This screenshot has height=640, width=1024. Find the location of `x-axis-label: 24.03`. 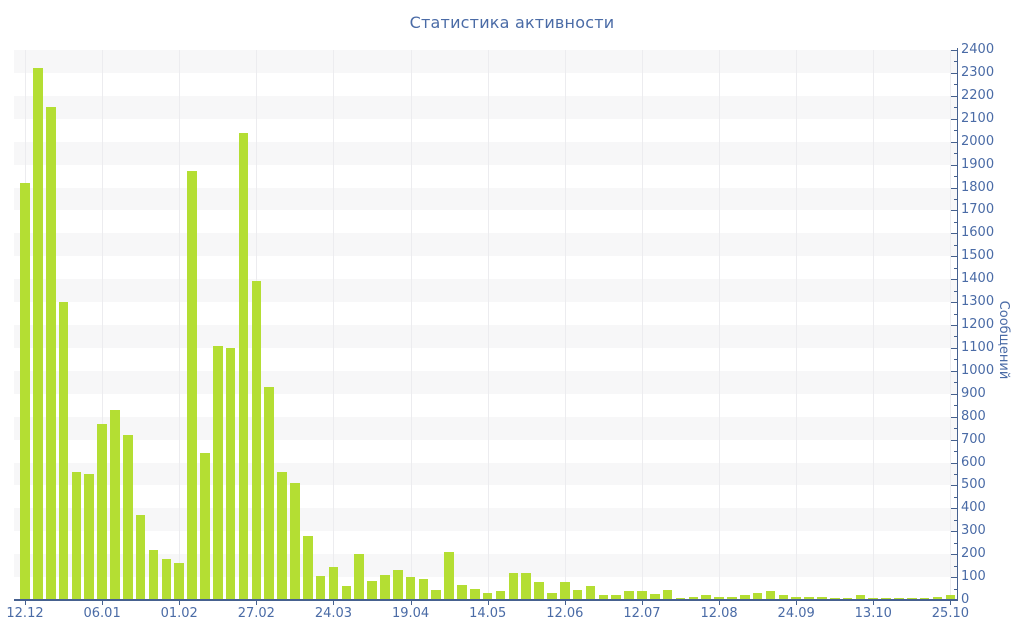

x-axis-label: 24.03 is located at coordinates (333, 613).